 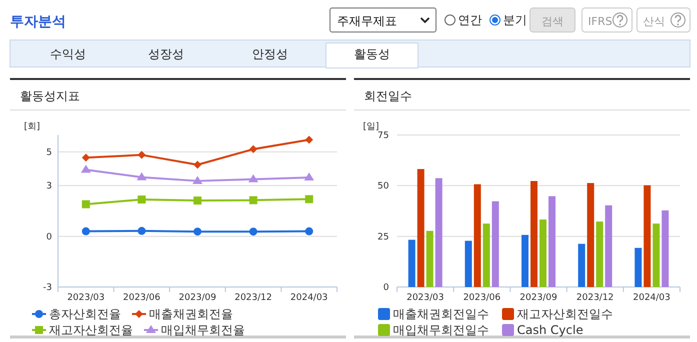 What do you see at coordinates (32, 127) in the screenshot?
I see `y-axis-title: [회]` at bounding box center [32, 127].